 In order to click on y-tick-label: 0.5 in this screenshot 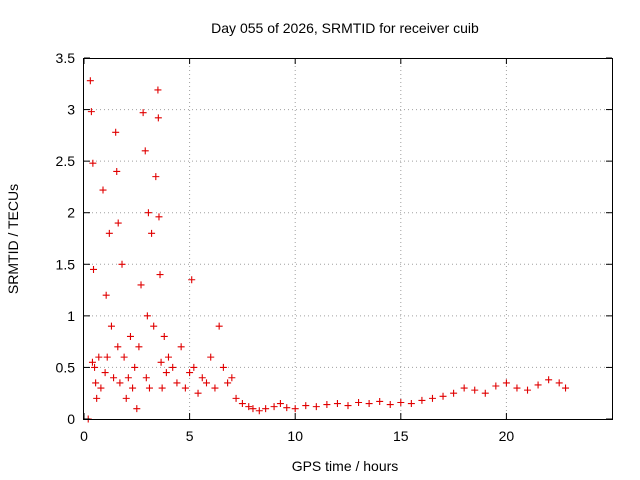, I will do `click(66, 367)`.